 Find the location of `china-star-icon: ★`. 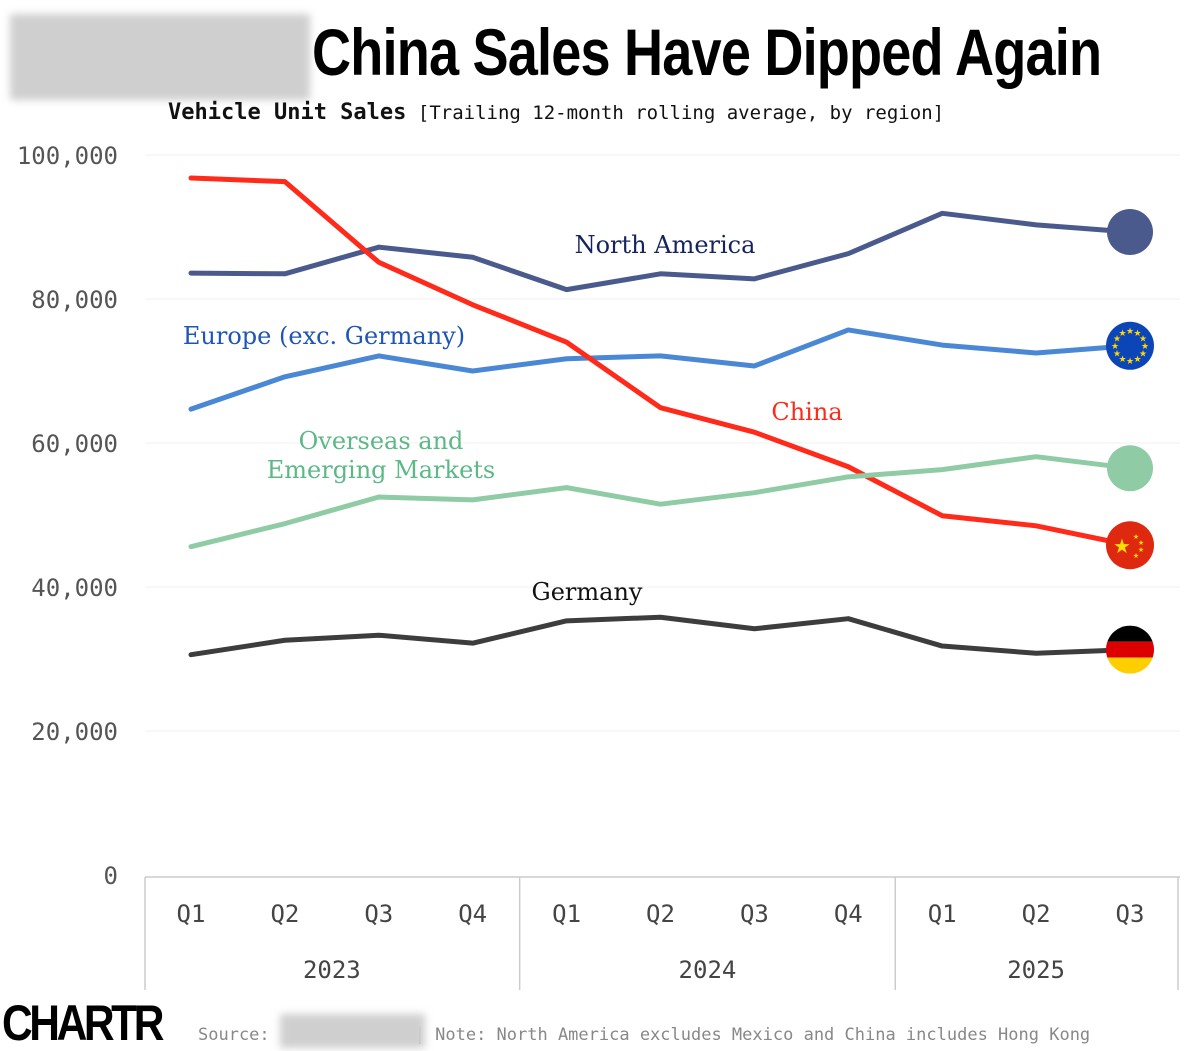

china-star-icon: ★ is located at coordinates (1122, 547).